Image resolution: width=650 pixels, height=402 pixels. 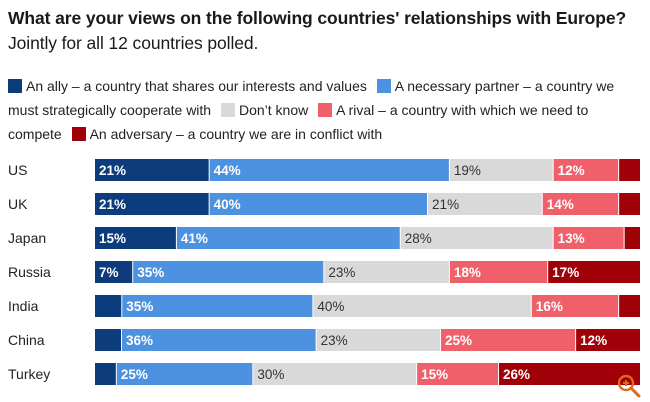 I want to click on data-label-turkey-adversary: 26%, so click(x=516, y=374).